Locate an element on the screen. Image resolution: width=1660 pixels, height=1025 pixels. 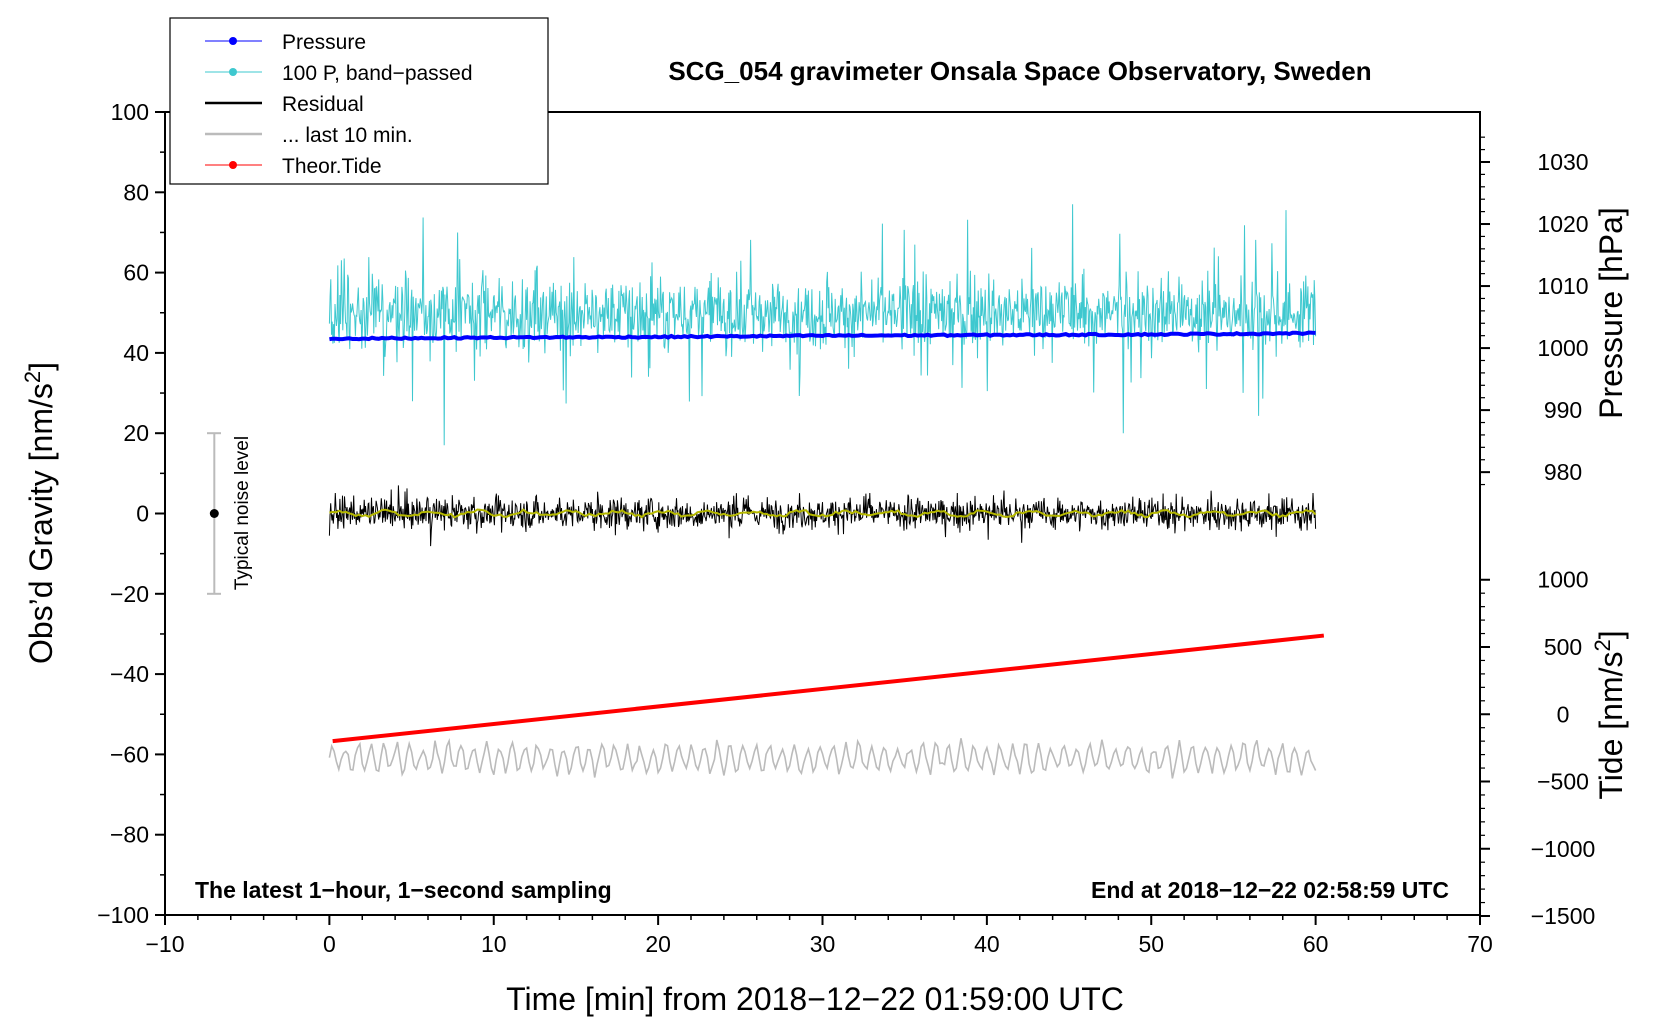
x-tick-label-8: 70 is located at coordinates (1480, 944).